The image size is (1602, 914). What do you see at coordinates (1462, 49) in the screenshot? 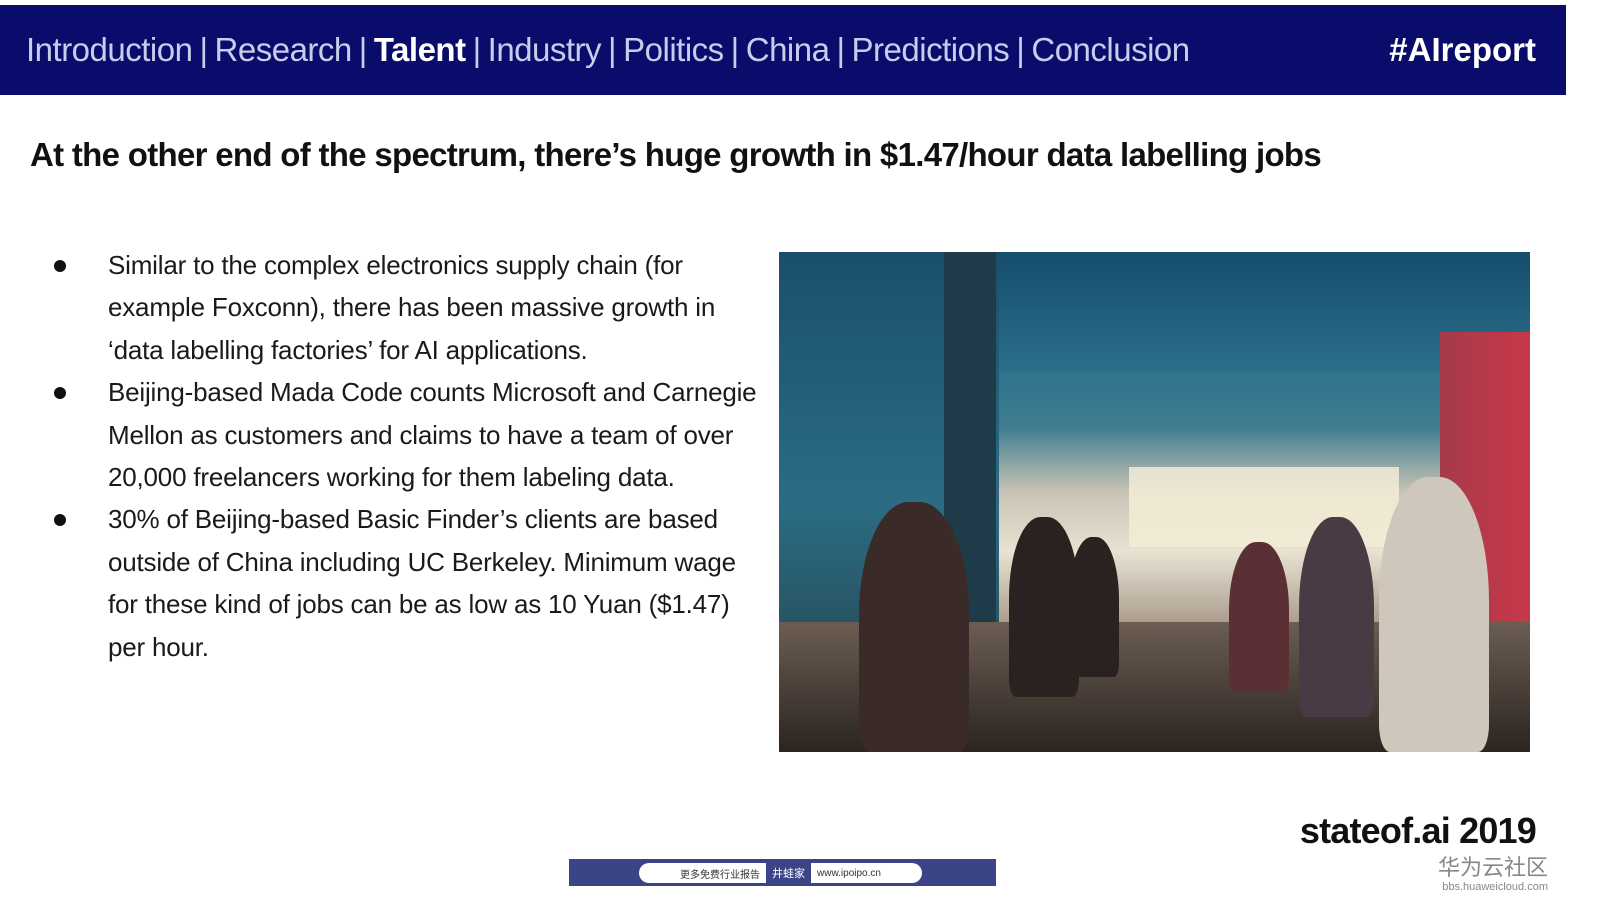
I see `hashtag: #AIreport` at bounding box center [1462, 49].